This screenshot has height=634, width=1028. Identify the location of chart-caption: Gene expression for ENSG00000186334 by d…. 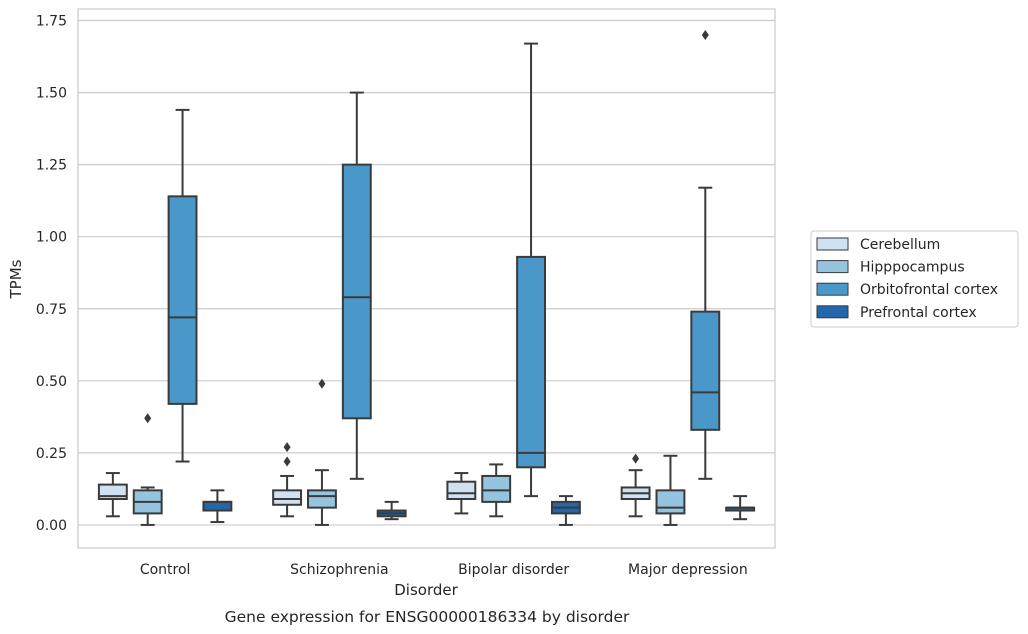
(427, 617).